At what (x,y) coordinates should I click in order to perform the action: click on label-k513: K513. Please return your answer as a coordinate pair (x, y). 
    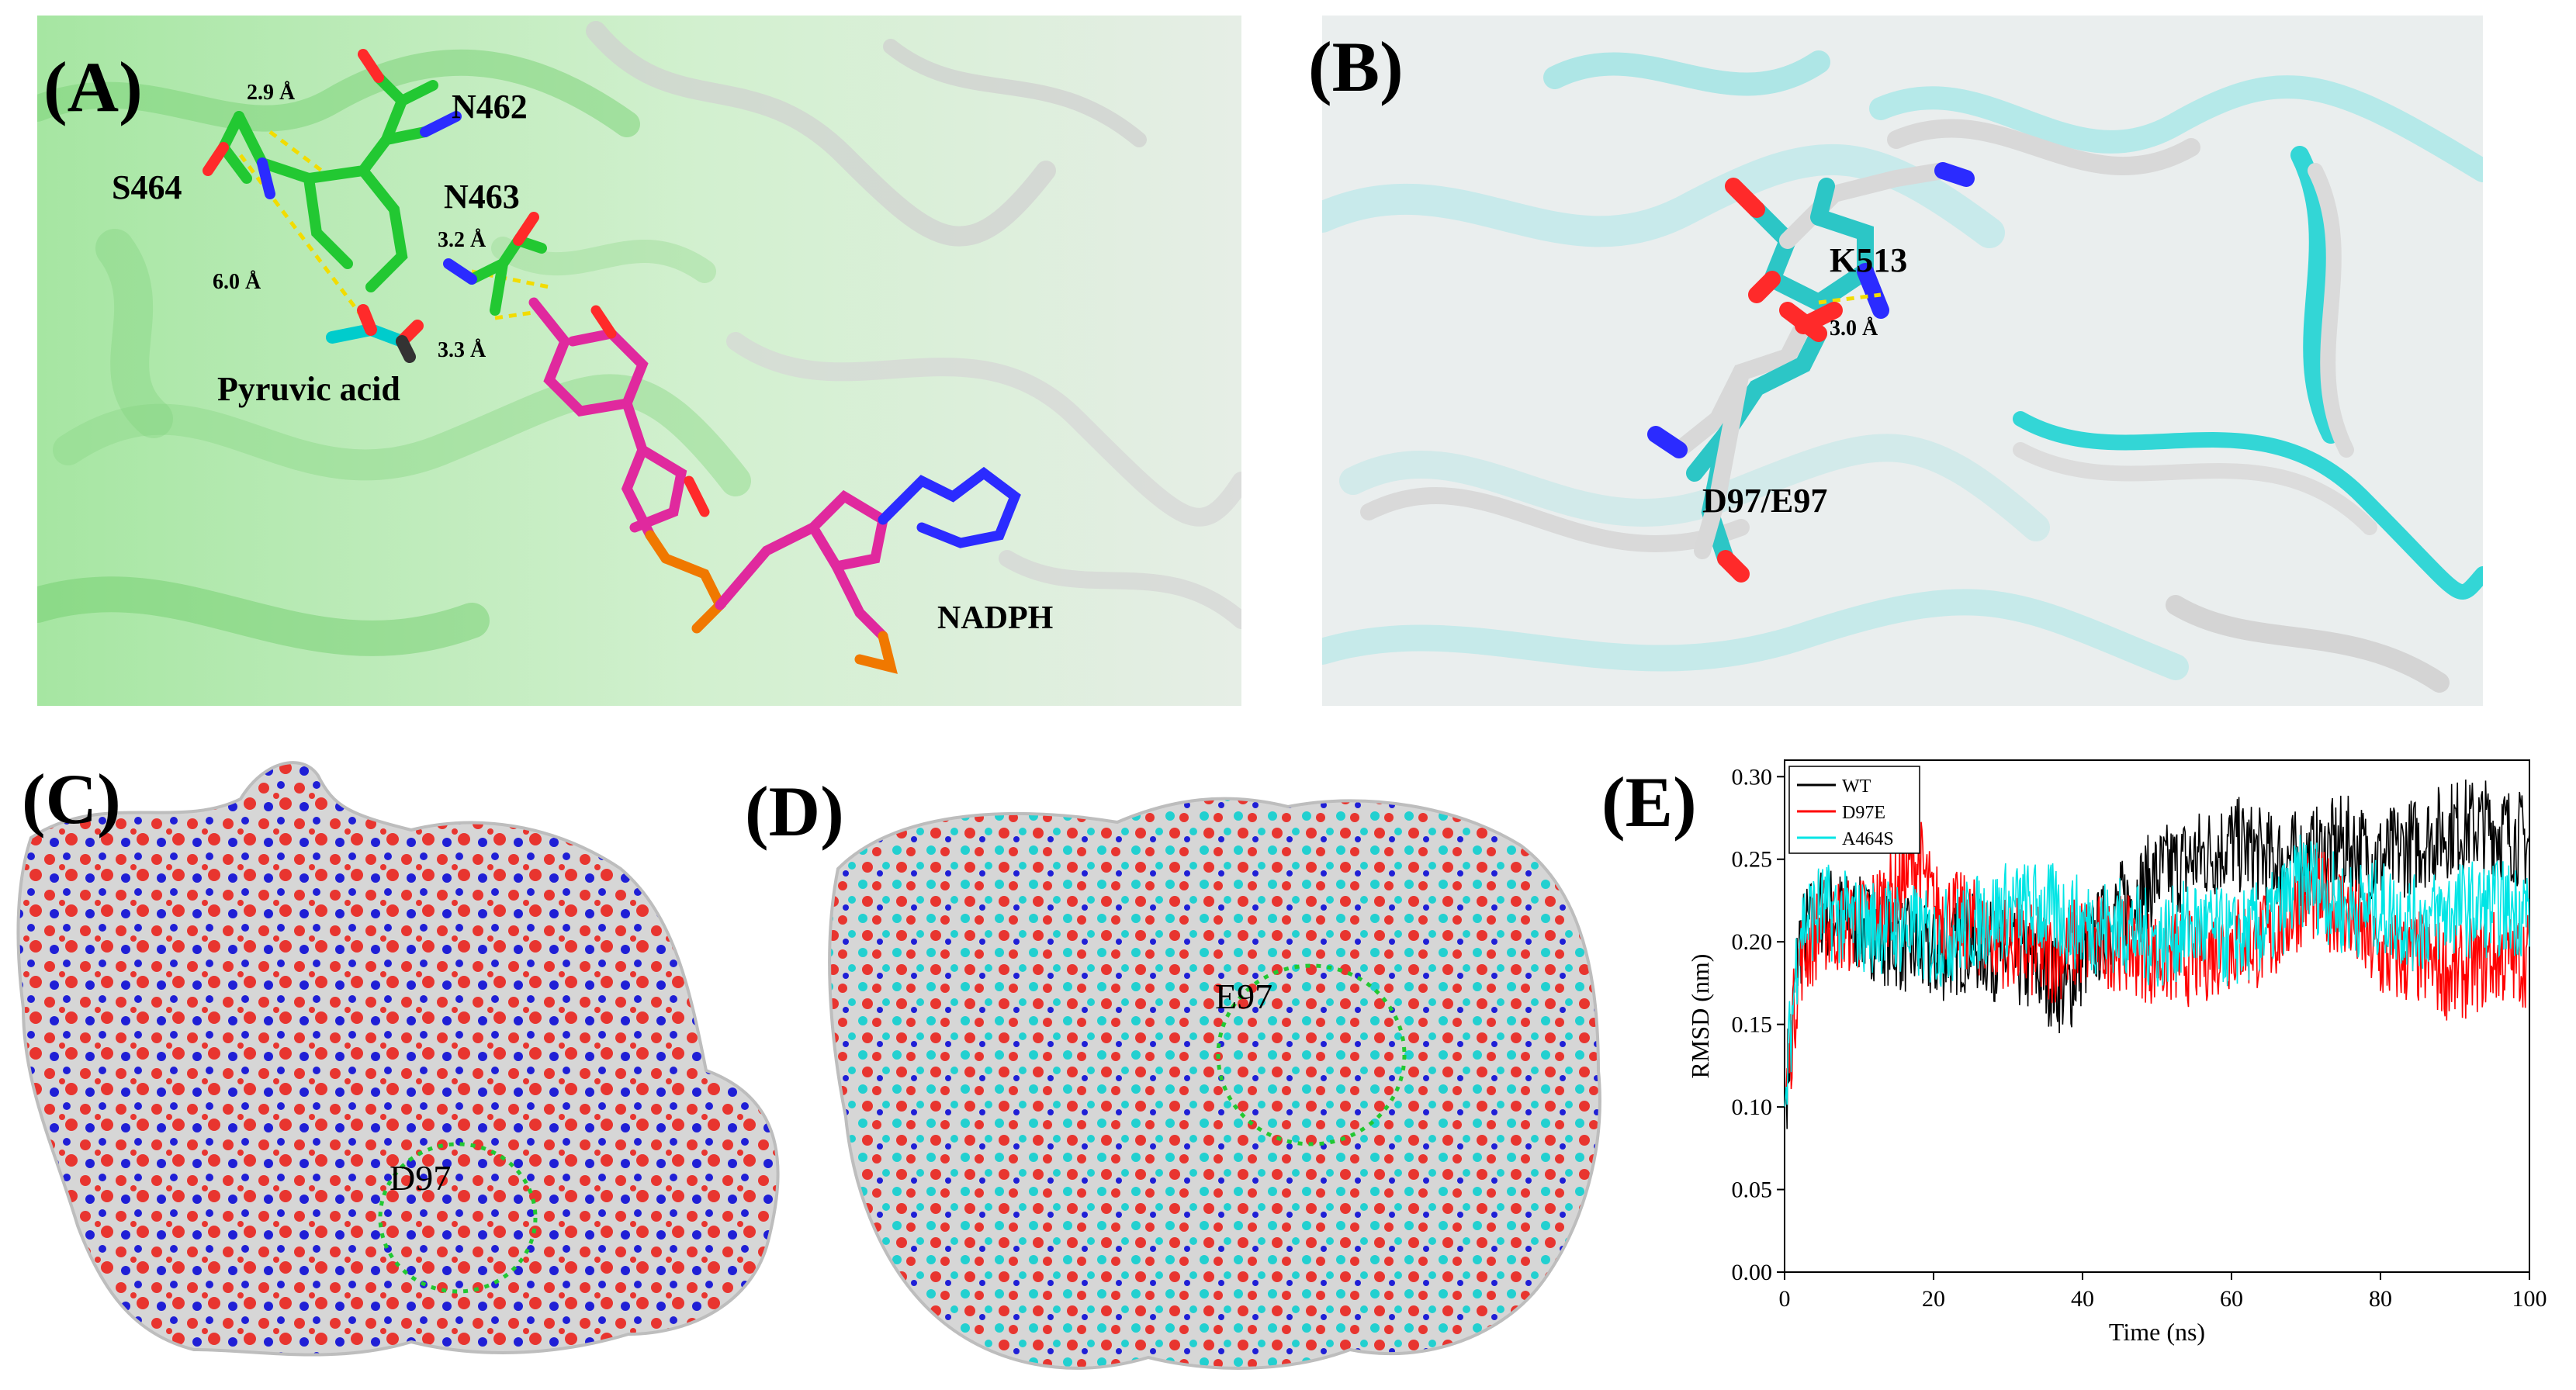
    Looking at the image, I should click on (1868, 260).